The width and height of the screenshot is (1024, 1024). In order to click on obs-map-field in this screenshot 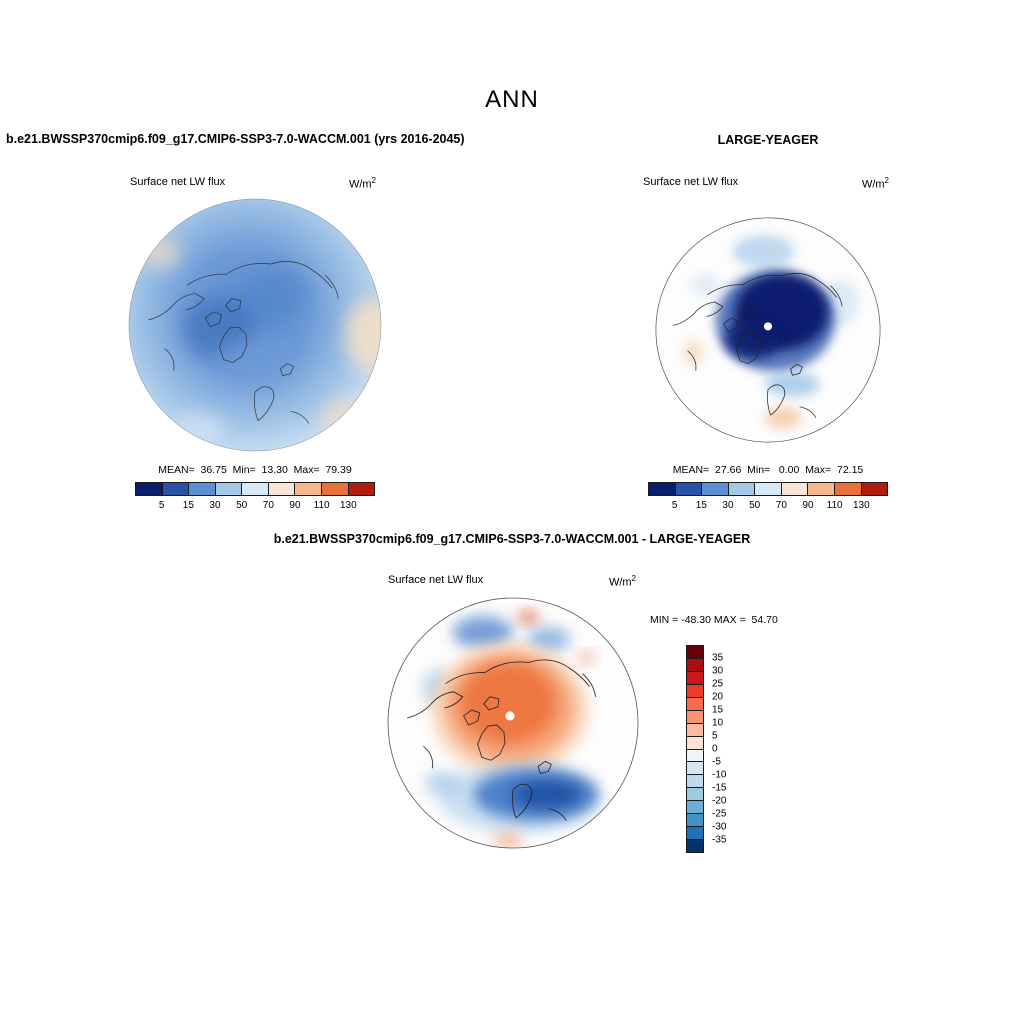, I will do `click(768, 330)`.